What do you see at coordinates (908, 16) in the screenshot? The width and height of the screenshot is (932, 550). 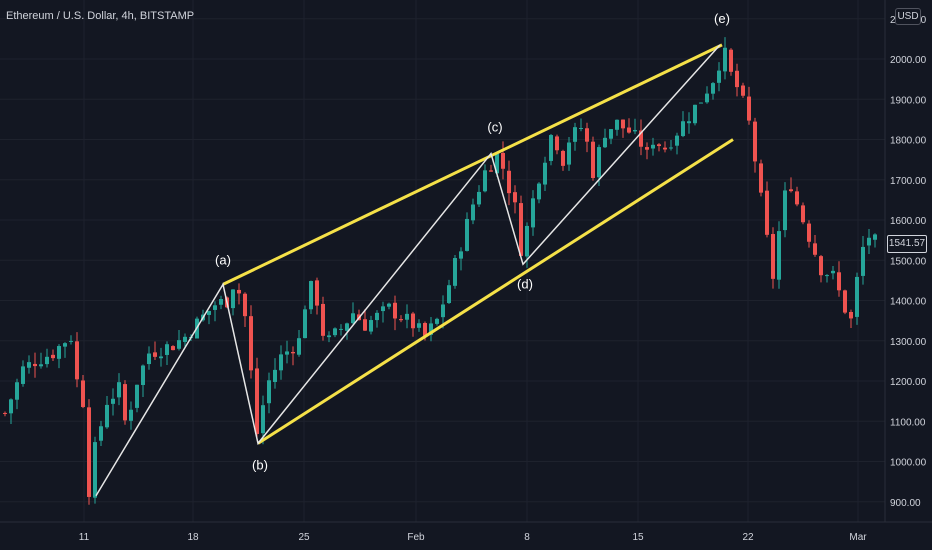 I see `currency-button: USD` at bounding box center [908, 16].